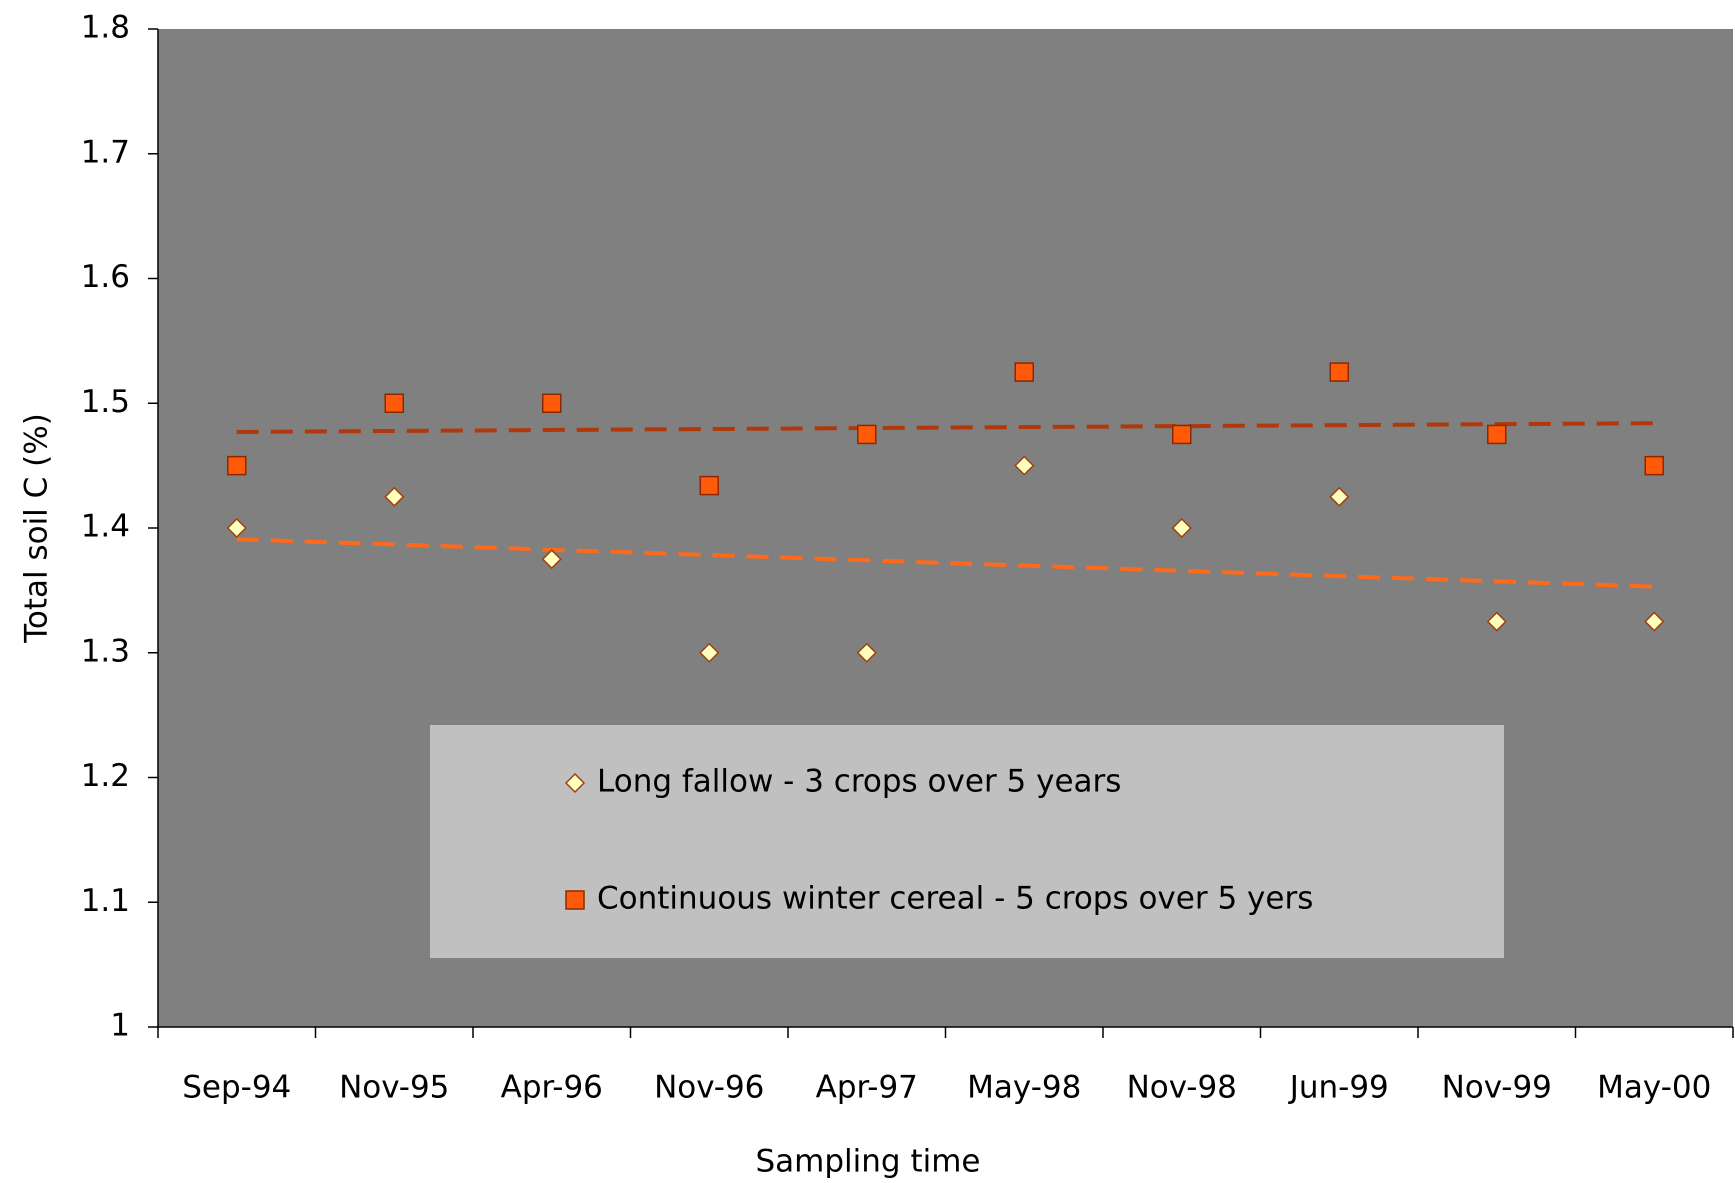 Image resolution: width=1735 pixels, height=1183 pixels. What do you see at coordinates (105, 402) in the screenshot?
I see `y-tick-label: 1.5` at bounding box center [105, 402].